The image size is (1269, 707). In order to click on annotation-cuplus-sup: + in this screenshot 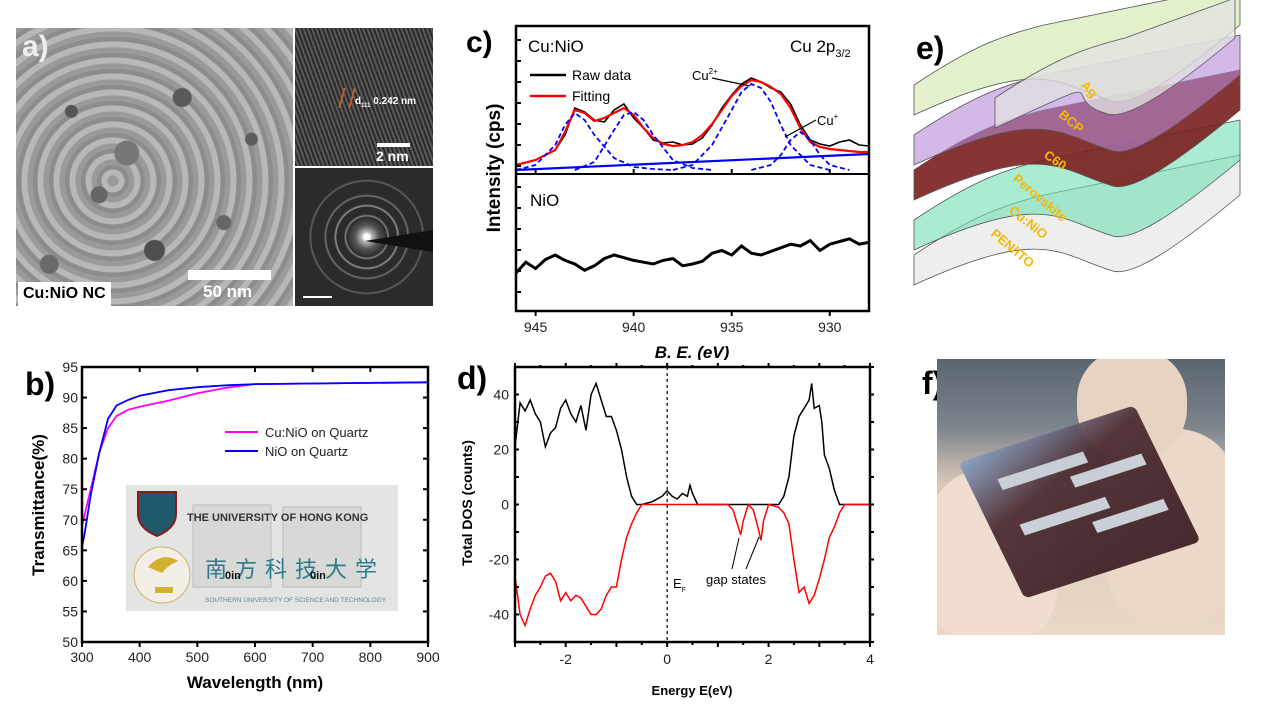, I will do `click(836, 116)`.